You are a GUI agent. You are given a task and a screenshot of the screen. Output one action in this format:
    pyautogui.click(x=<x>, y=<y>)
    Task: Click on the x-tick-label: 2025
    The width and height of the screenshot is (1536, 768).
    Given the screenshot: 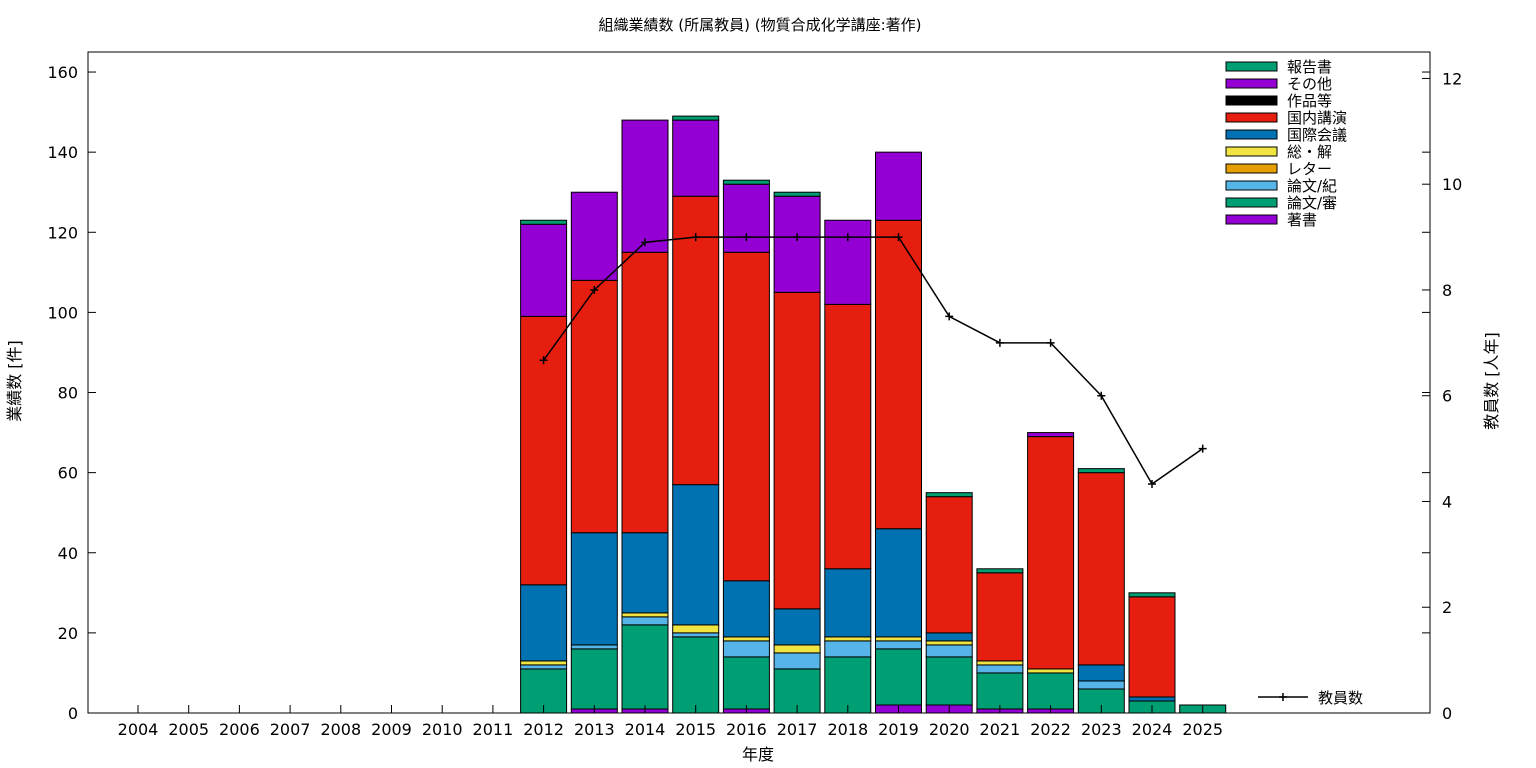 What is the action you would take?
    pyautogui.click(x=1202, y=729)
    